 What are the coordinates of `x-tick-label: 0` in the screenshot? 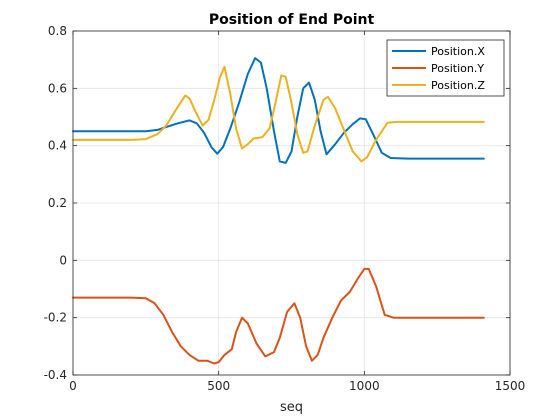 It's located at (73, 386).